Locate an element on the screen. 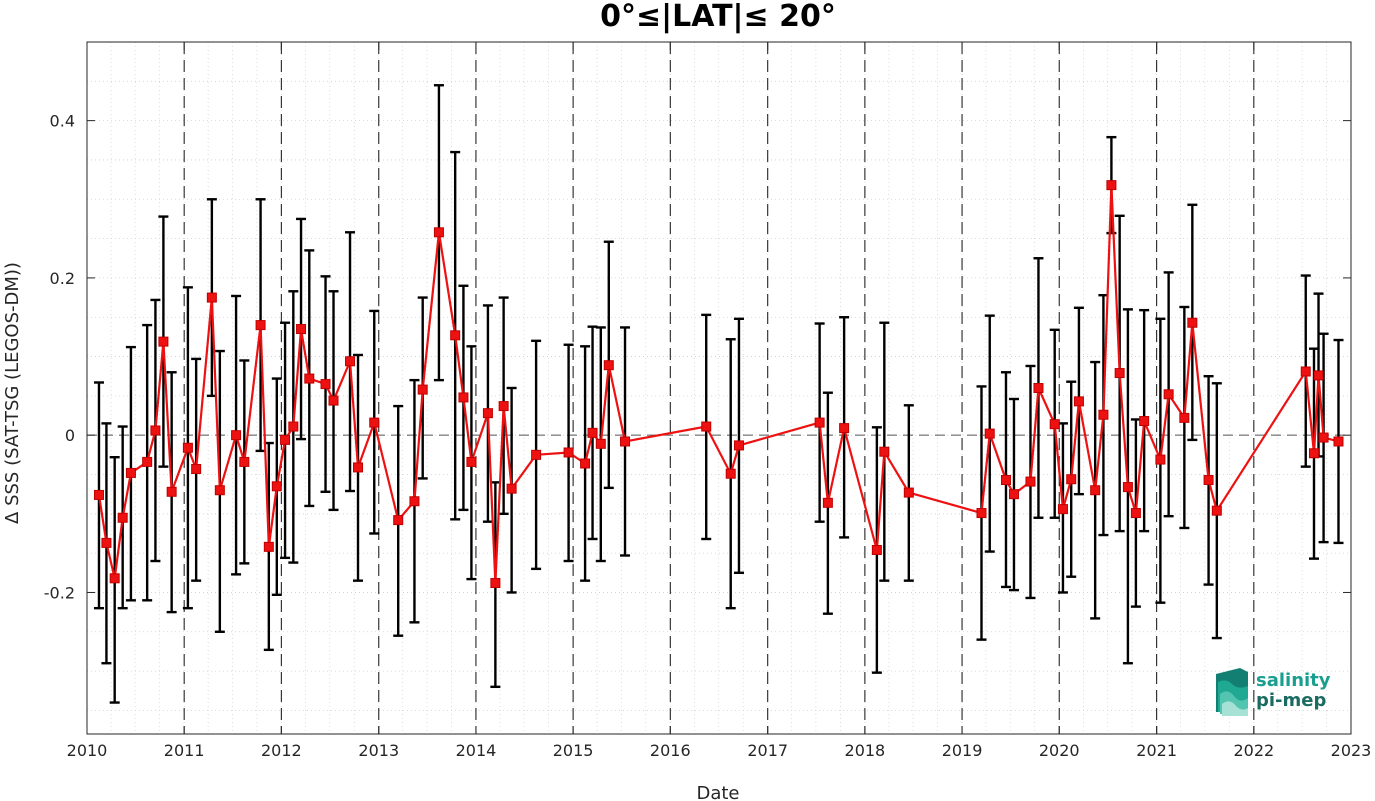 Image resolution: width=1375 pixels, height=801 pixels. y-tick-label: 0.2 is located at coordinates (62, 278).